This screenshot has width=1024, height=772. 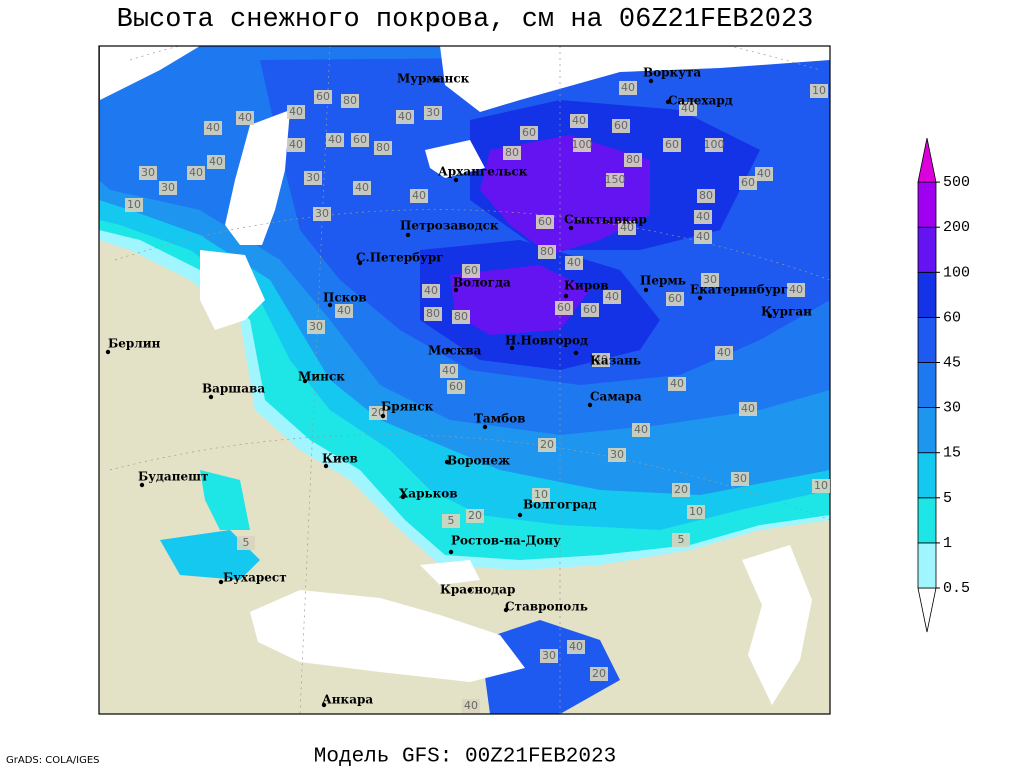 I want to click on city-name: Курган, so click(x=786, y=312).